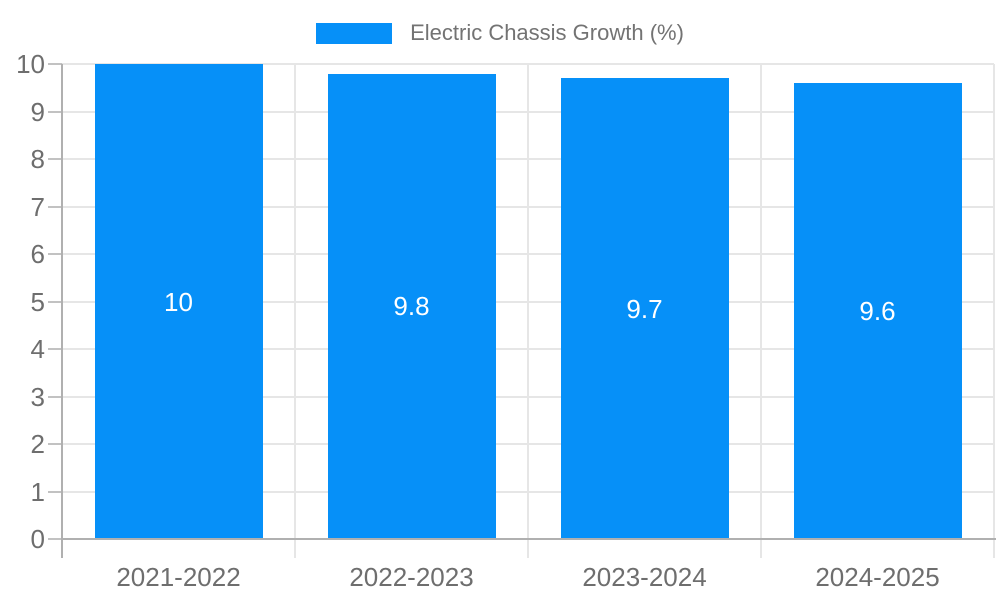 The height and width of the screenshot is (600, 1000). What do you see at coordinates (37, 301) in the screenshot?
I see `y-axis-label: 5` at bounding box center [37, 301].